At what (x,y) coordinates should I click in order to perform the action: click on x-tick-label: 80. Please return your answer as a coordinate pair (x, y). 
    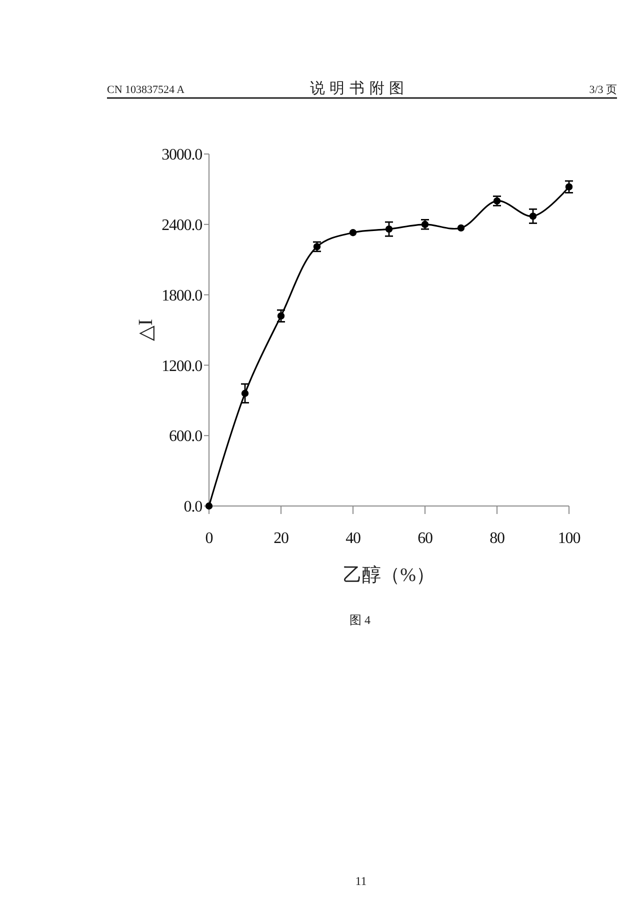
    Looking at the image, I should click on (497, 538).